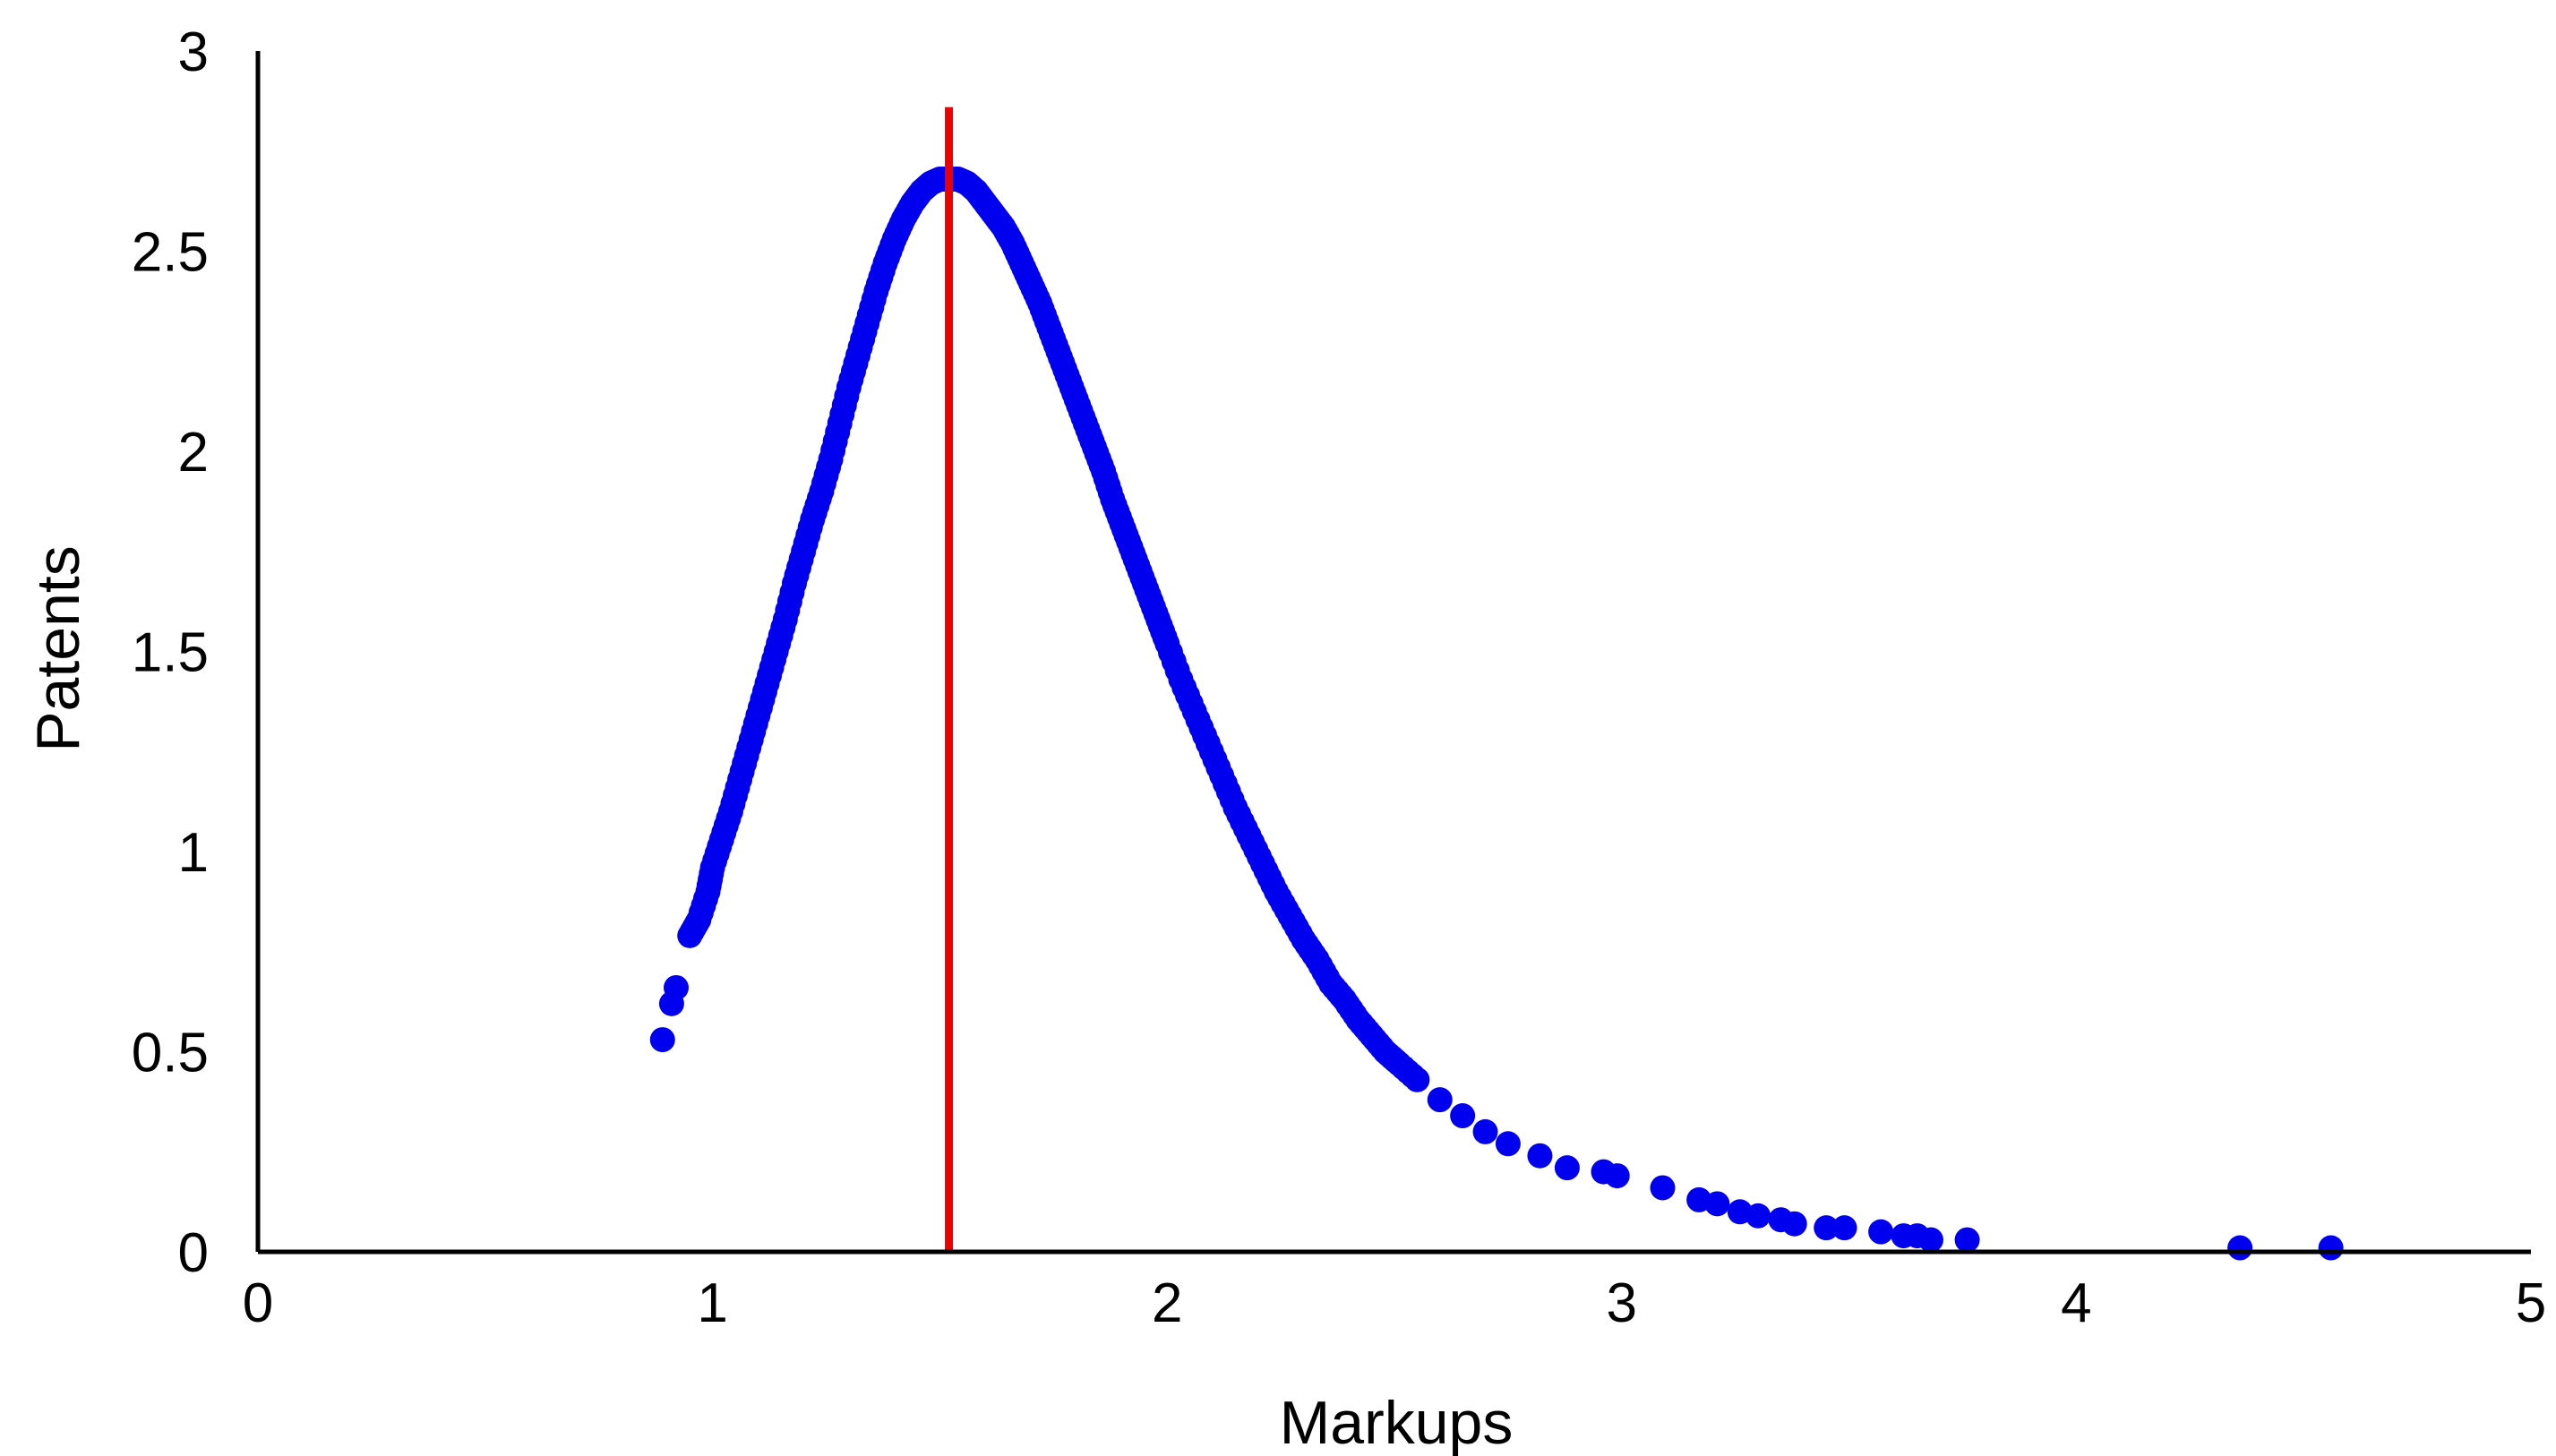 The image size is (2556, 1456). What do you see at coordinates (1622, 1303) in the screenshot?
I see `x-tick-label: 3` at bounding box center [1622, 1303].